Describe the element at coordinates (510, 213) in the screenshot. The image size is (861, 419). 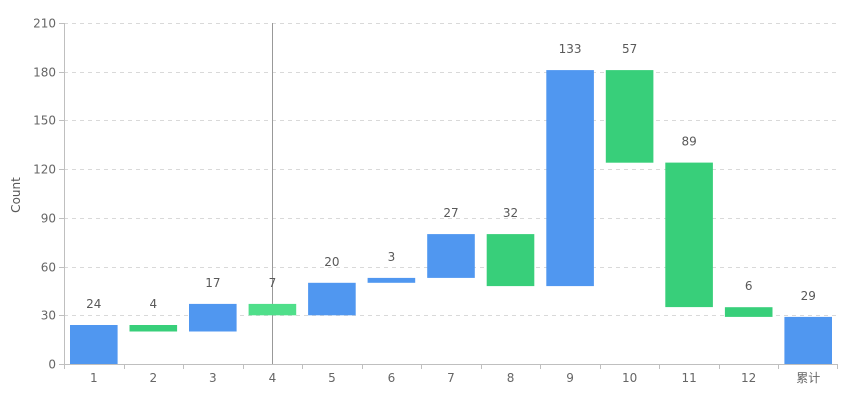
I see `data-label: 32` at that location.